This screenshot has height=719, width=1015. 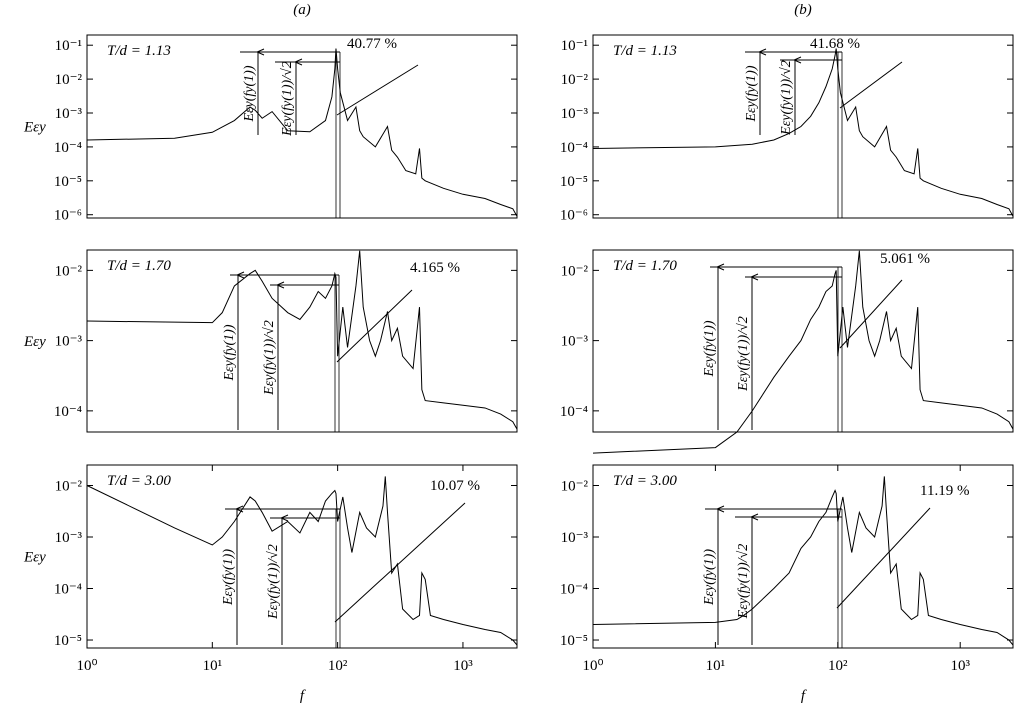 I want to click on percent-label: 4.165 %, so click(x=435, y=268).